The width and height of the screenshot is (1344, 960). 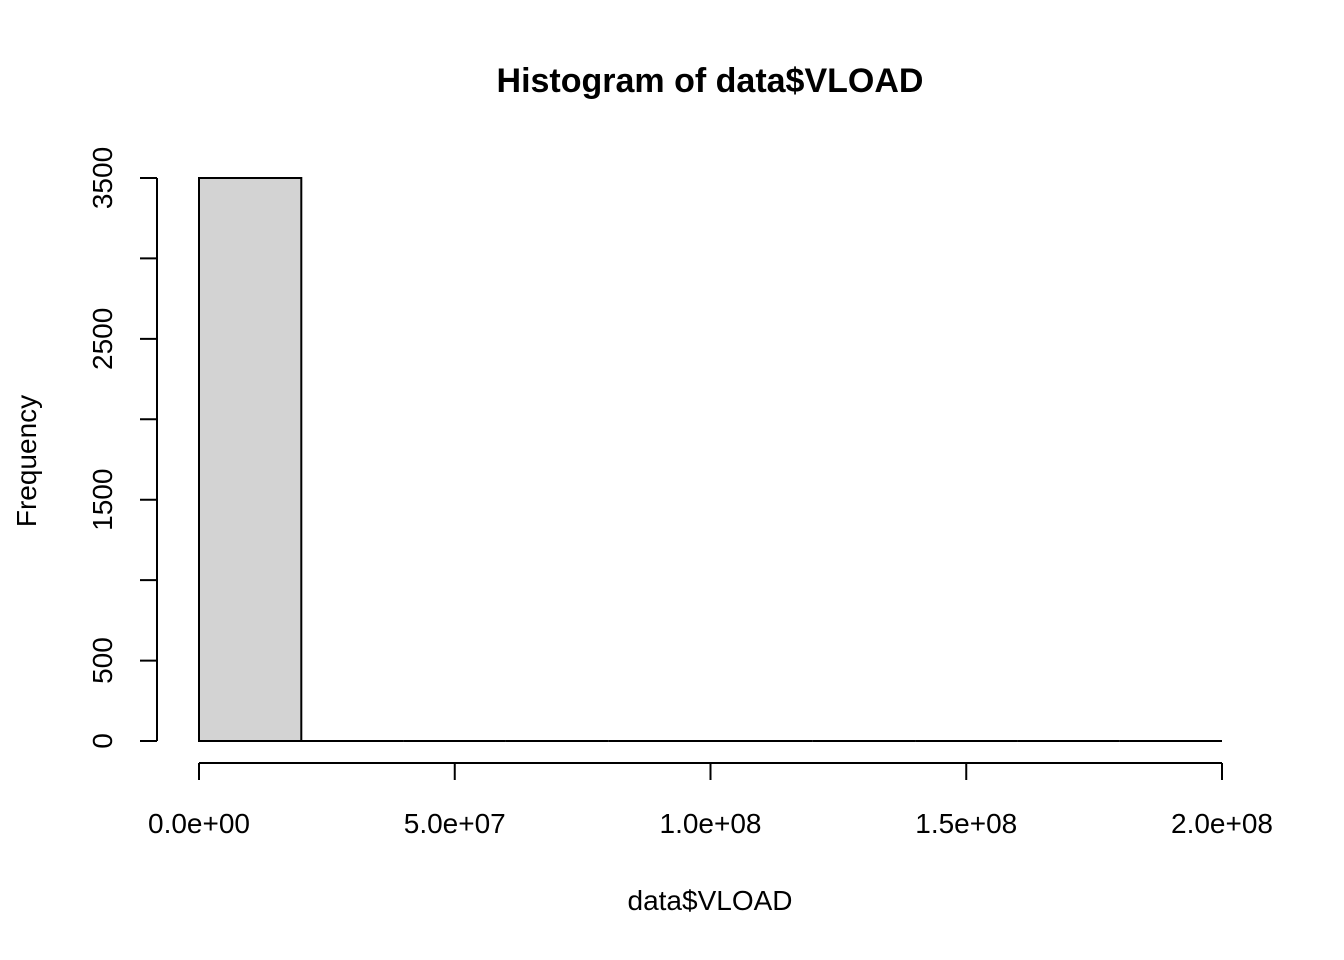 I want to click on histogram-bar, so click(x=250, y=459).